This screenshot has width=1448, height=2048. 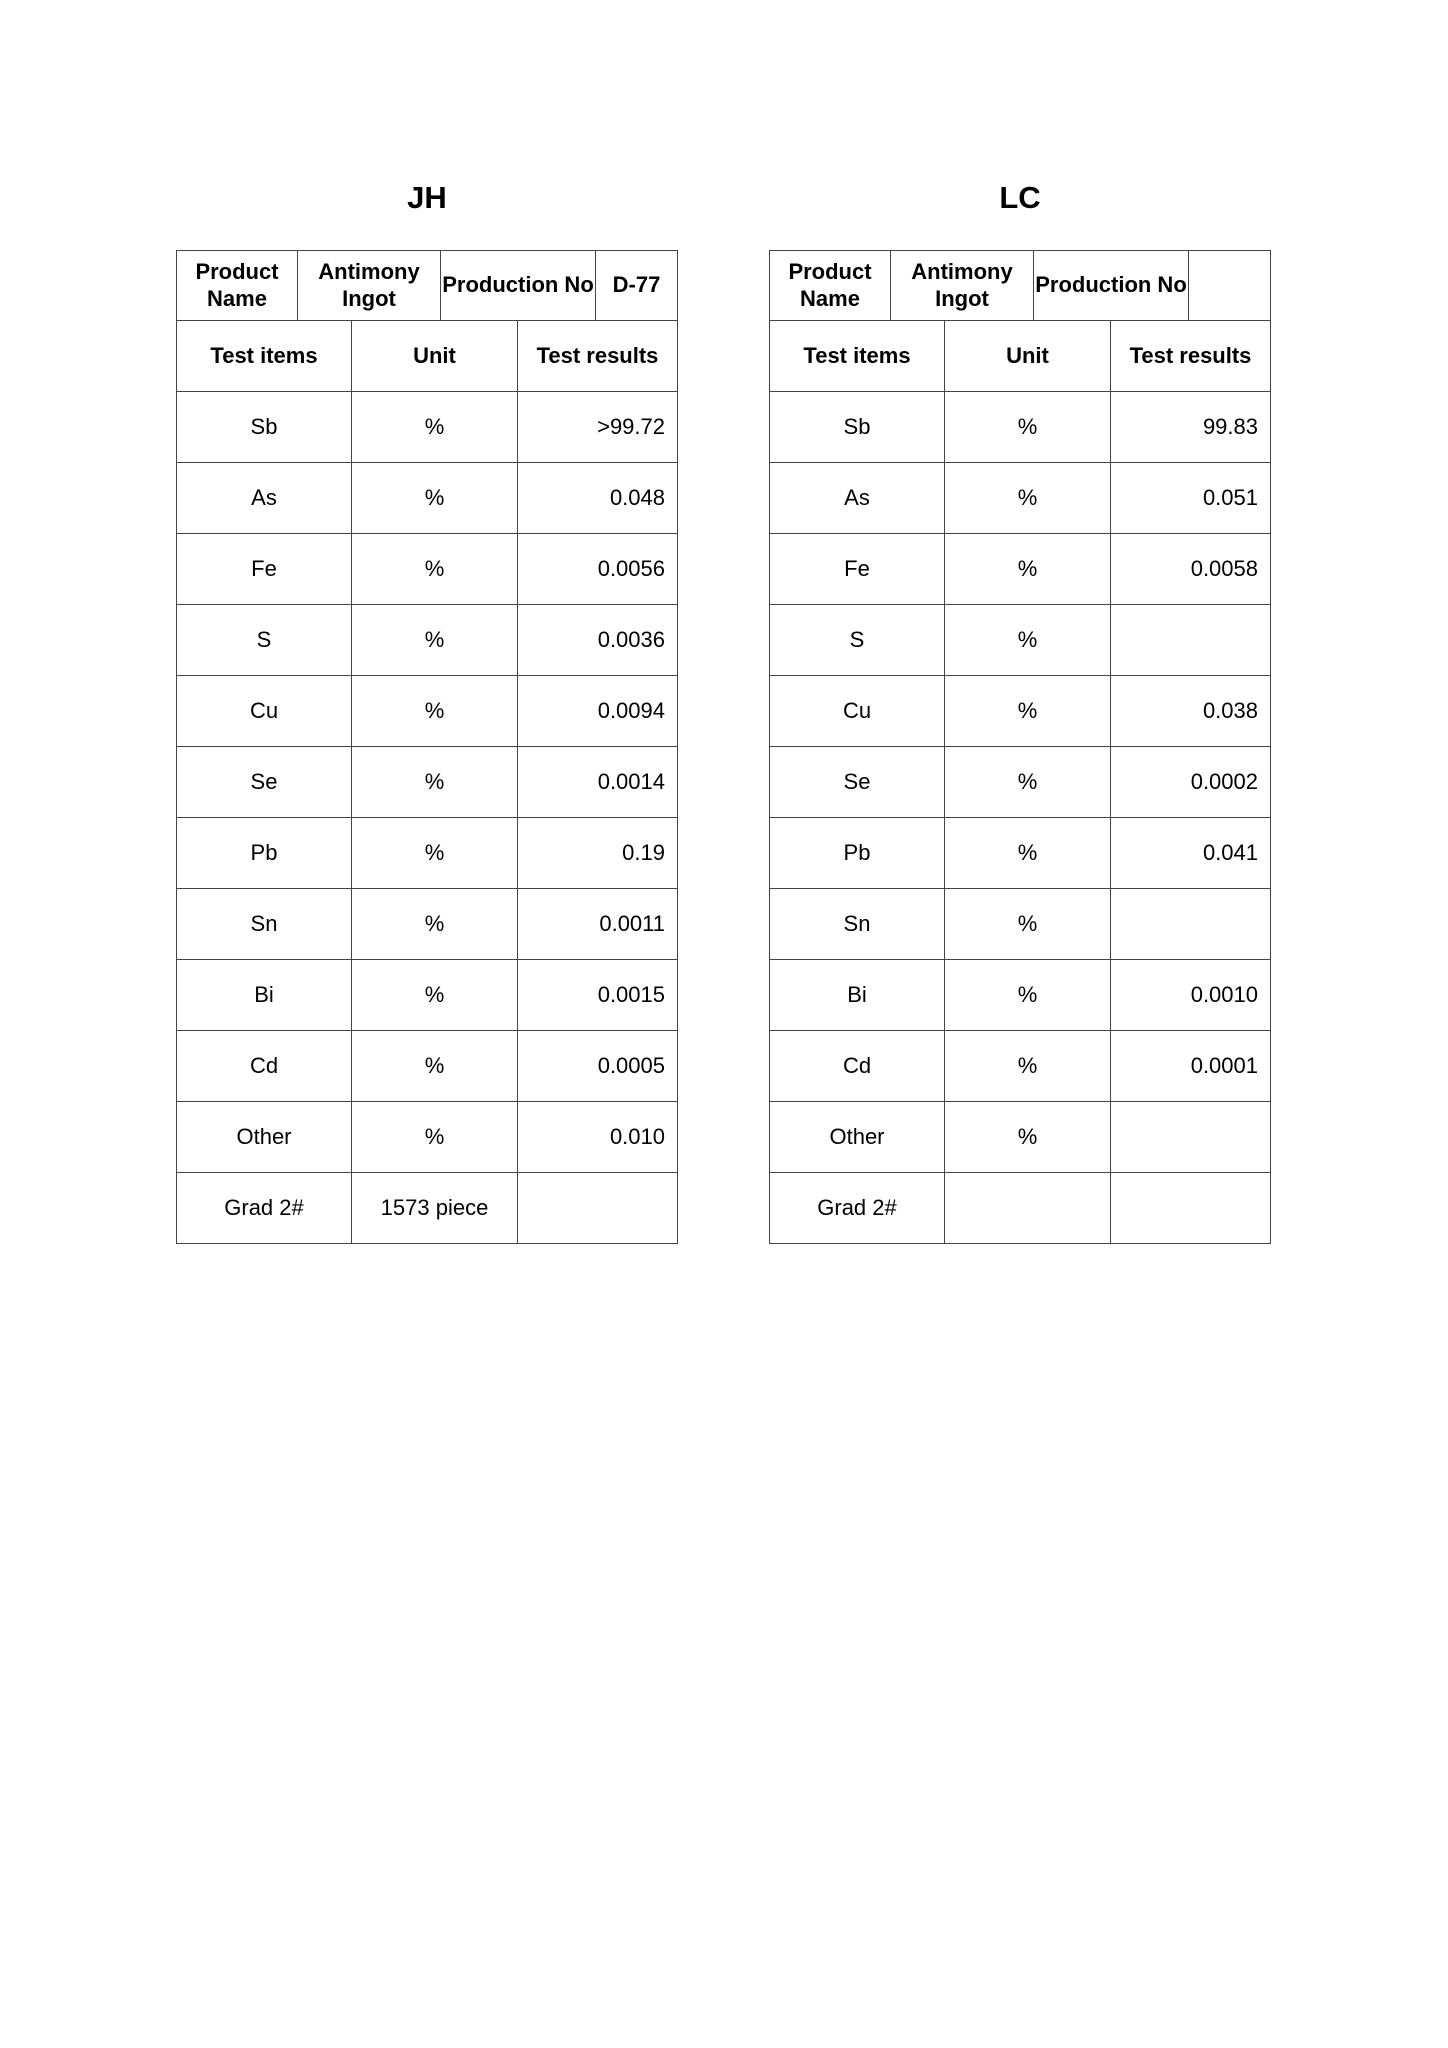 I want to click on test-result: 0.0001, so click(x=1190, y=1066).